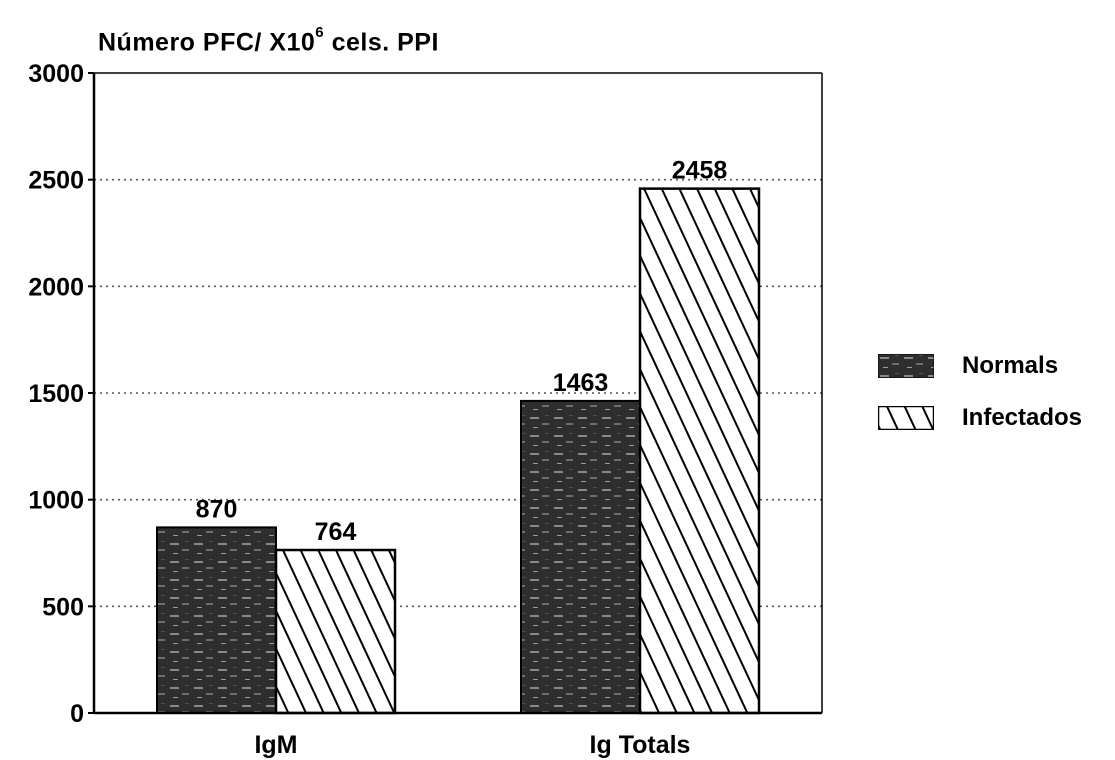 The height and width of the screenshot is (760, 1115). Describe the element at coordinates (268, 40) in the screenshot. I see `y-axis-label: Número PFC/ X106 cels. PPI` at that location.